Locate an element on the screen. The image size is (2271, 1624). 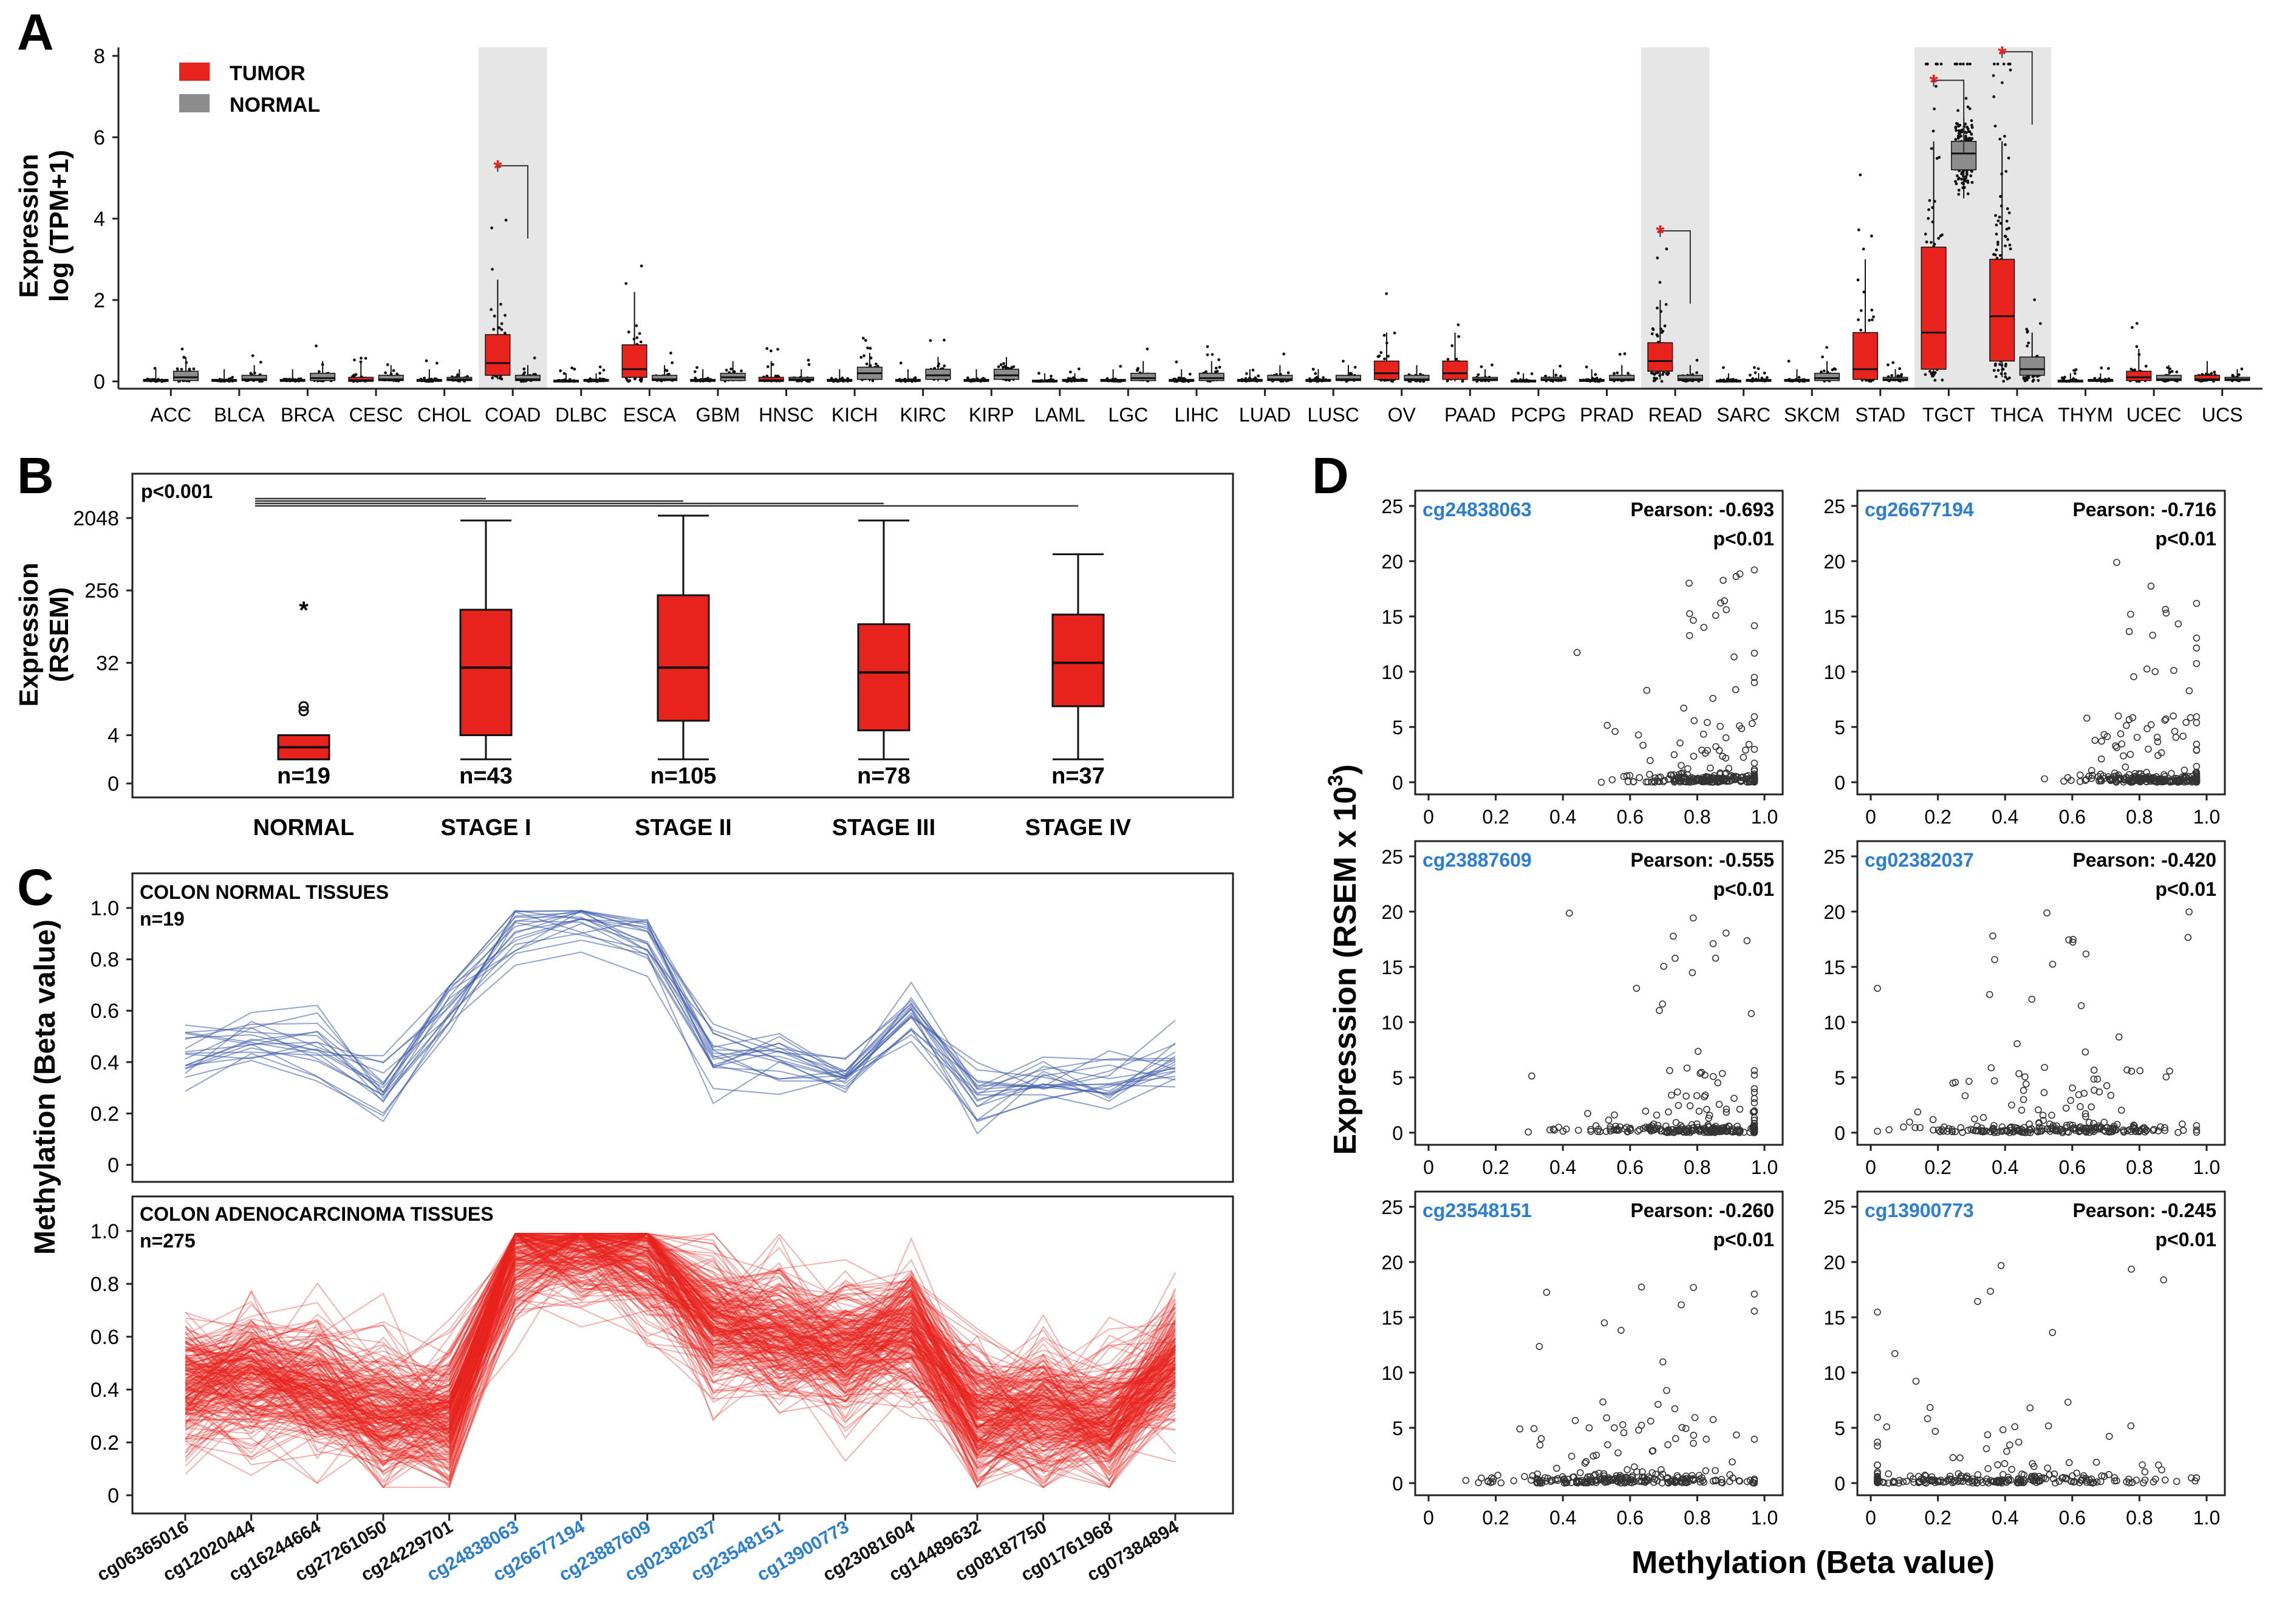
panel-b-ytick-label: 256 is located at coordinates (102, 590).